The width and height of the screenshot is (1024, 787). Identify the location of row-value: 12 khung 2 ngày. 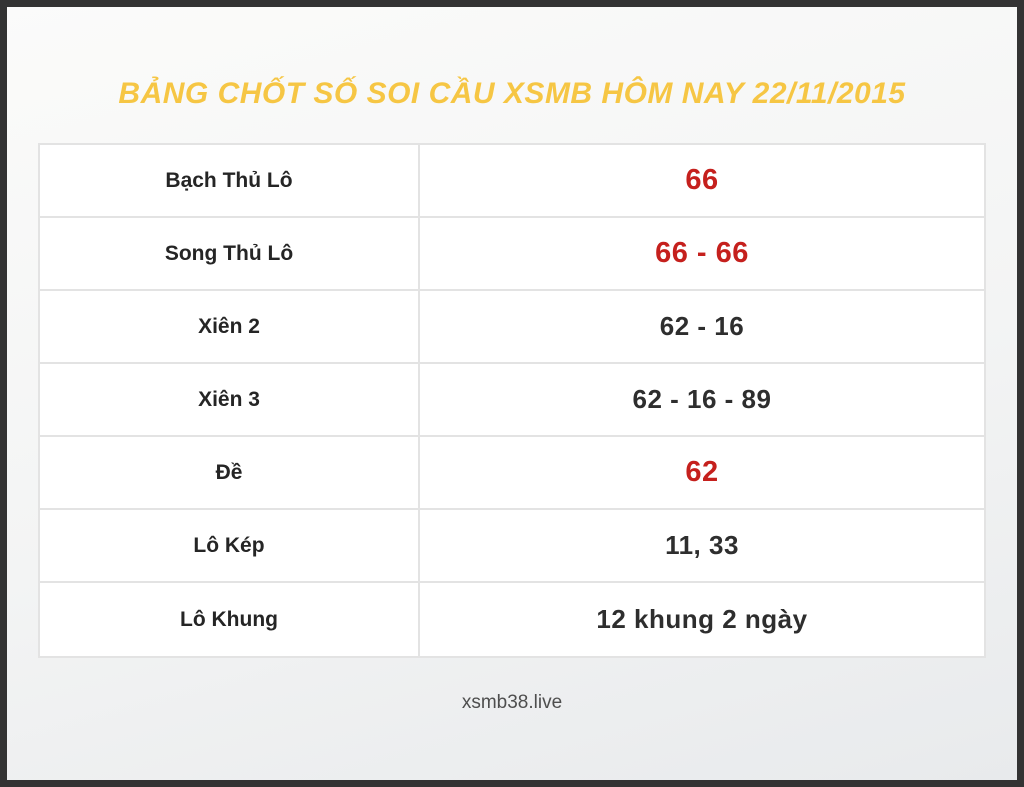
(702, 619).